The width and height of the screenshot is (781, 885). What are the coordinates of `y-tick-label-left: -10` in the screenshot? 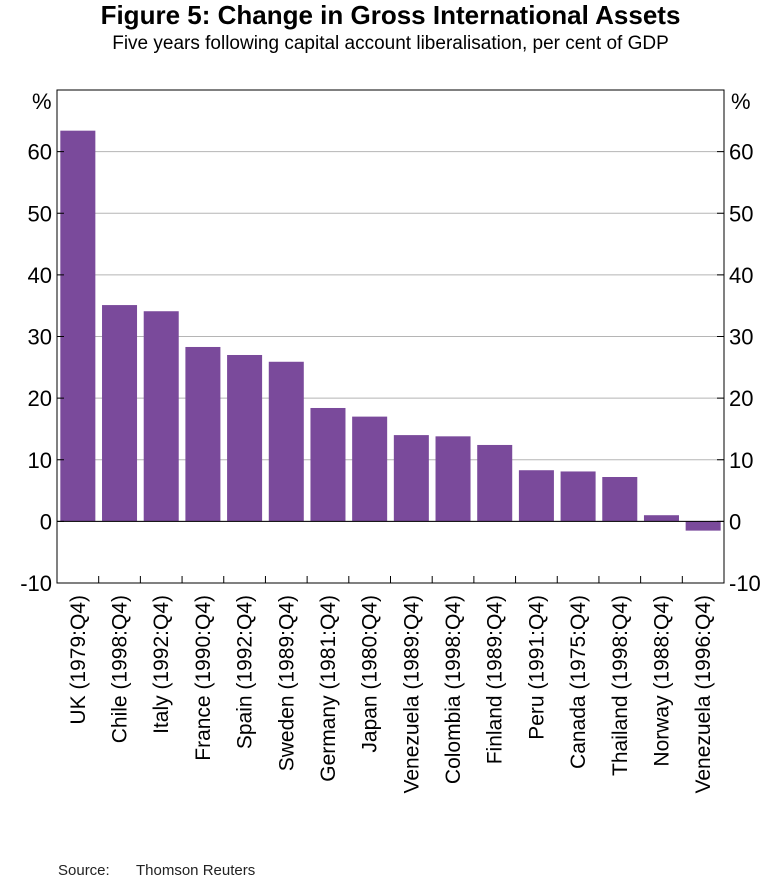 It's located at (36, 583).